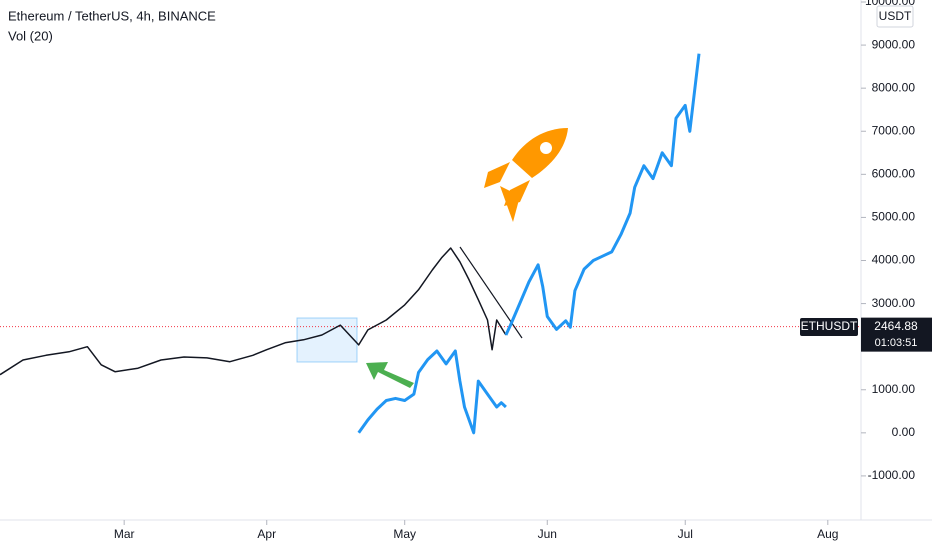  I want to click on y-tick-label: 0.00, so click(904, 432).